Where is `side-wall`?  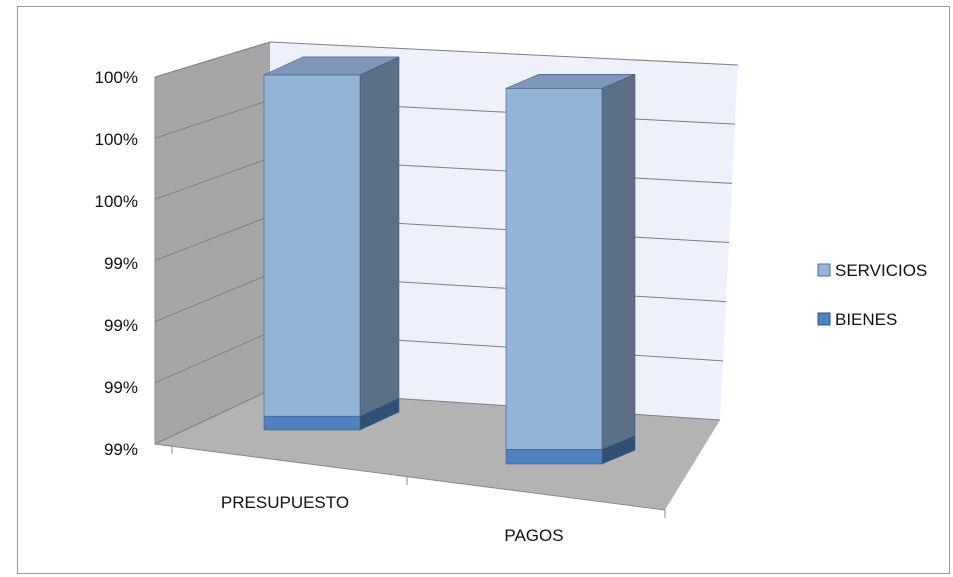
side-wall is located at coordinates (212, 243).